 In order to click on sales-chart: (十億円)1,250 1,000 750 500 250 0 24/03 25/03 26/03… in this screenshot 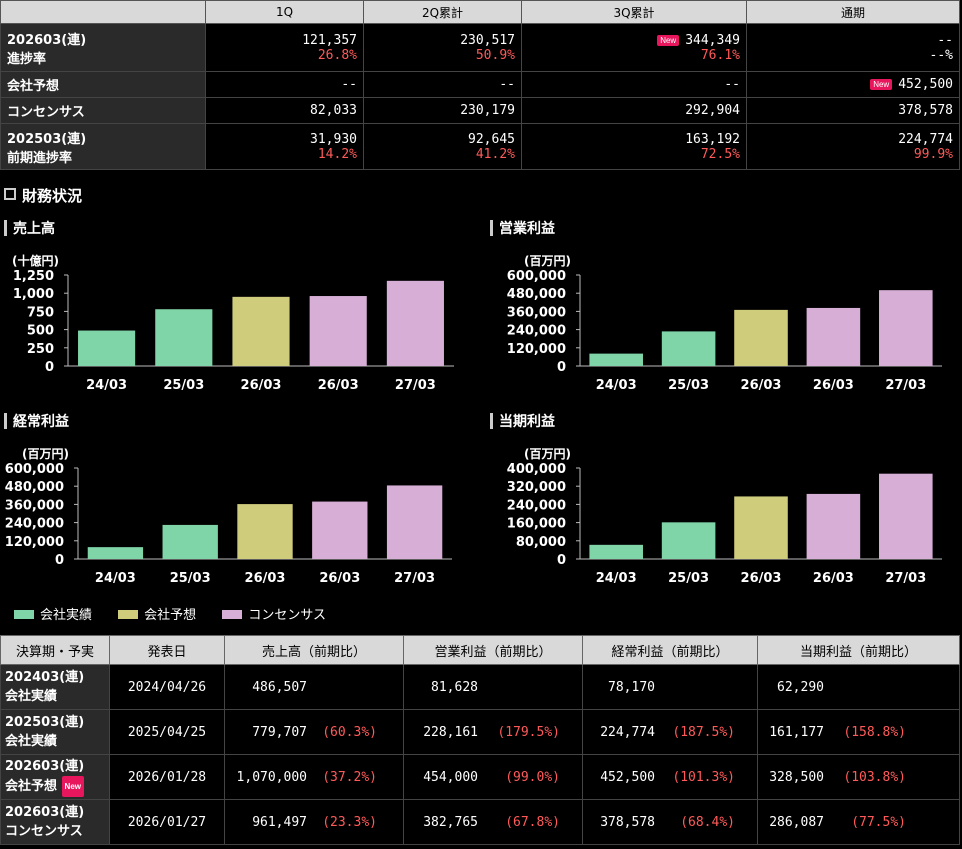, I will do `click(233, 323)`.